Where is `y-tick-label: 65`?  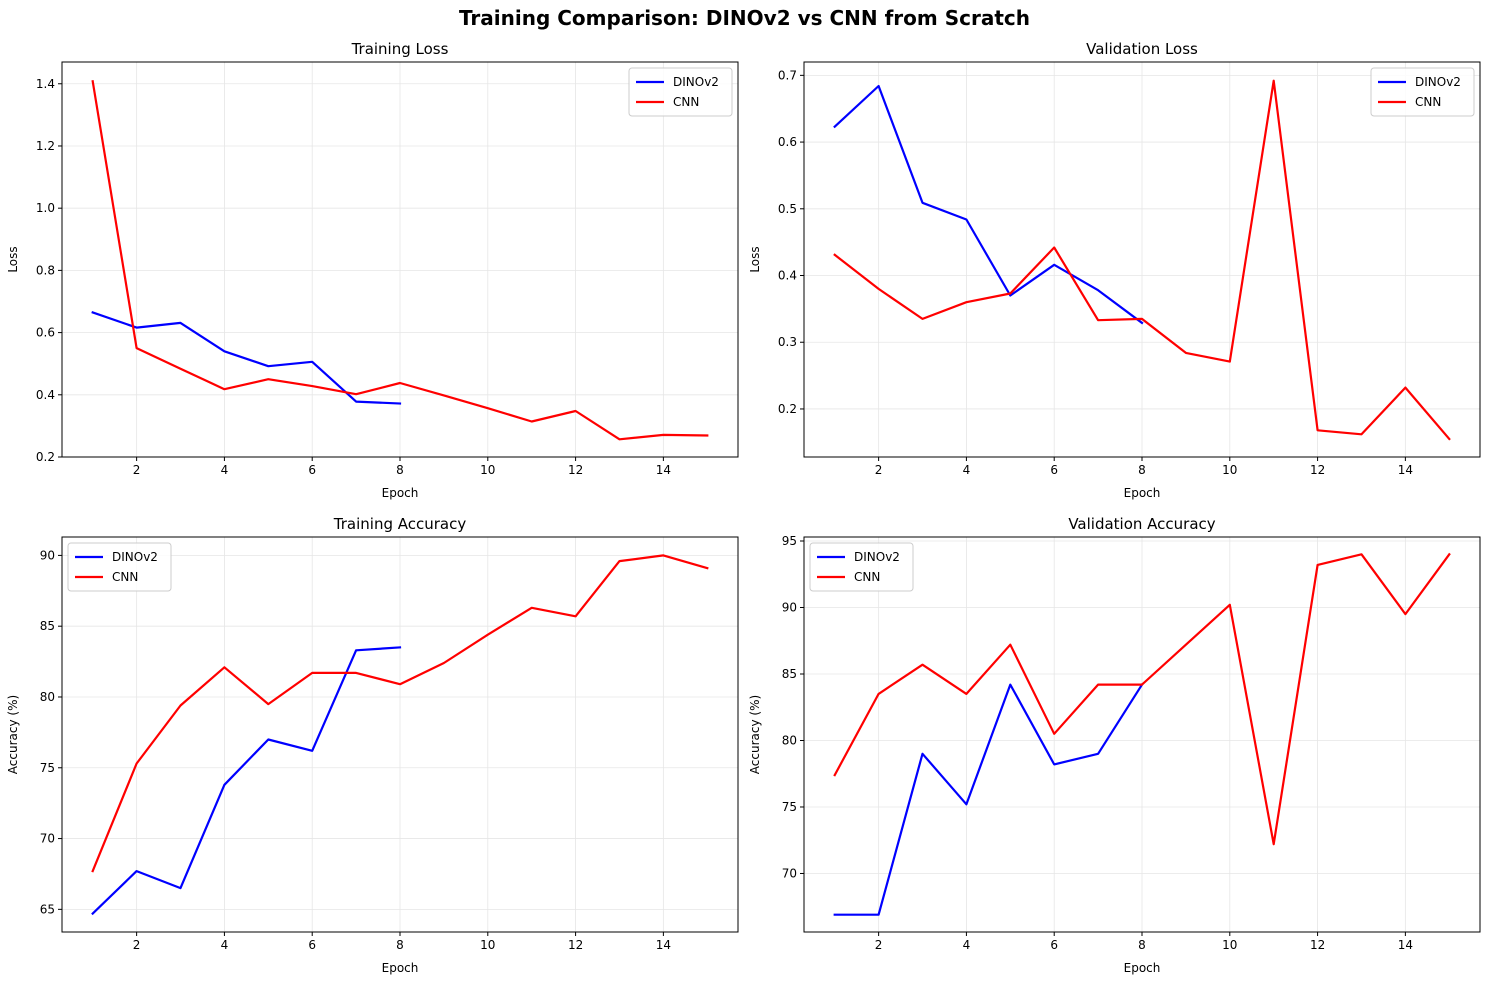
y-tick-label: 65 is located at coordinates (47, 909).